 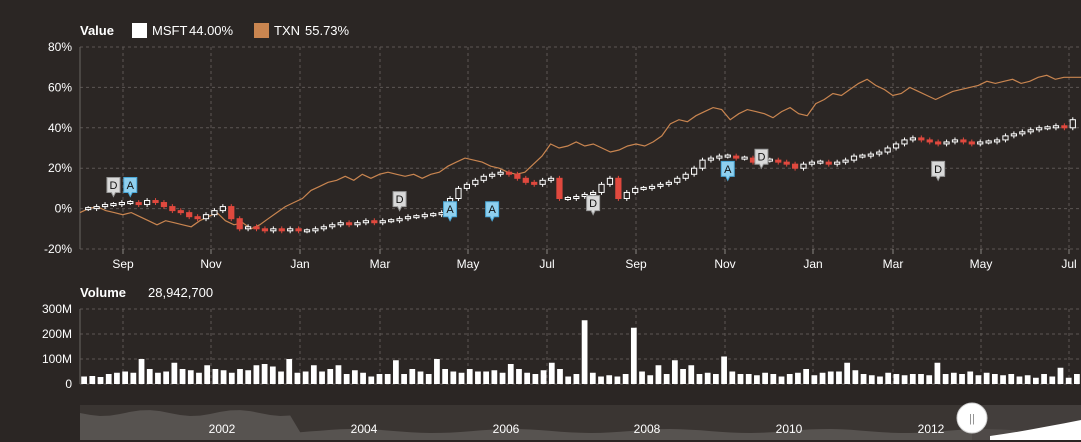 I want to click on navigator: 2002 2004 2006 2008 2010 2012 2014 ||, so click(x=580, y=421).